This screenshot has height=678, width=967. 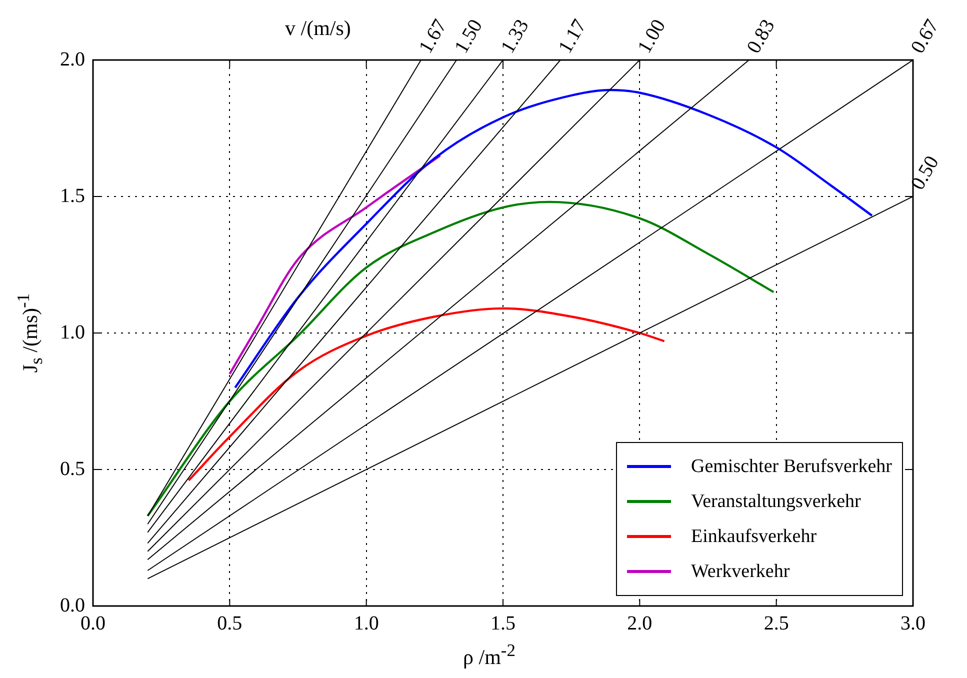 What do you see at coordinates (318, 28) in the screenshot?
I see `text: v /(m/s)` at bounding box center [318, 28].